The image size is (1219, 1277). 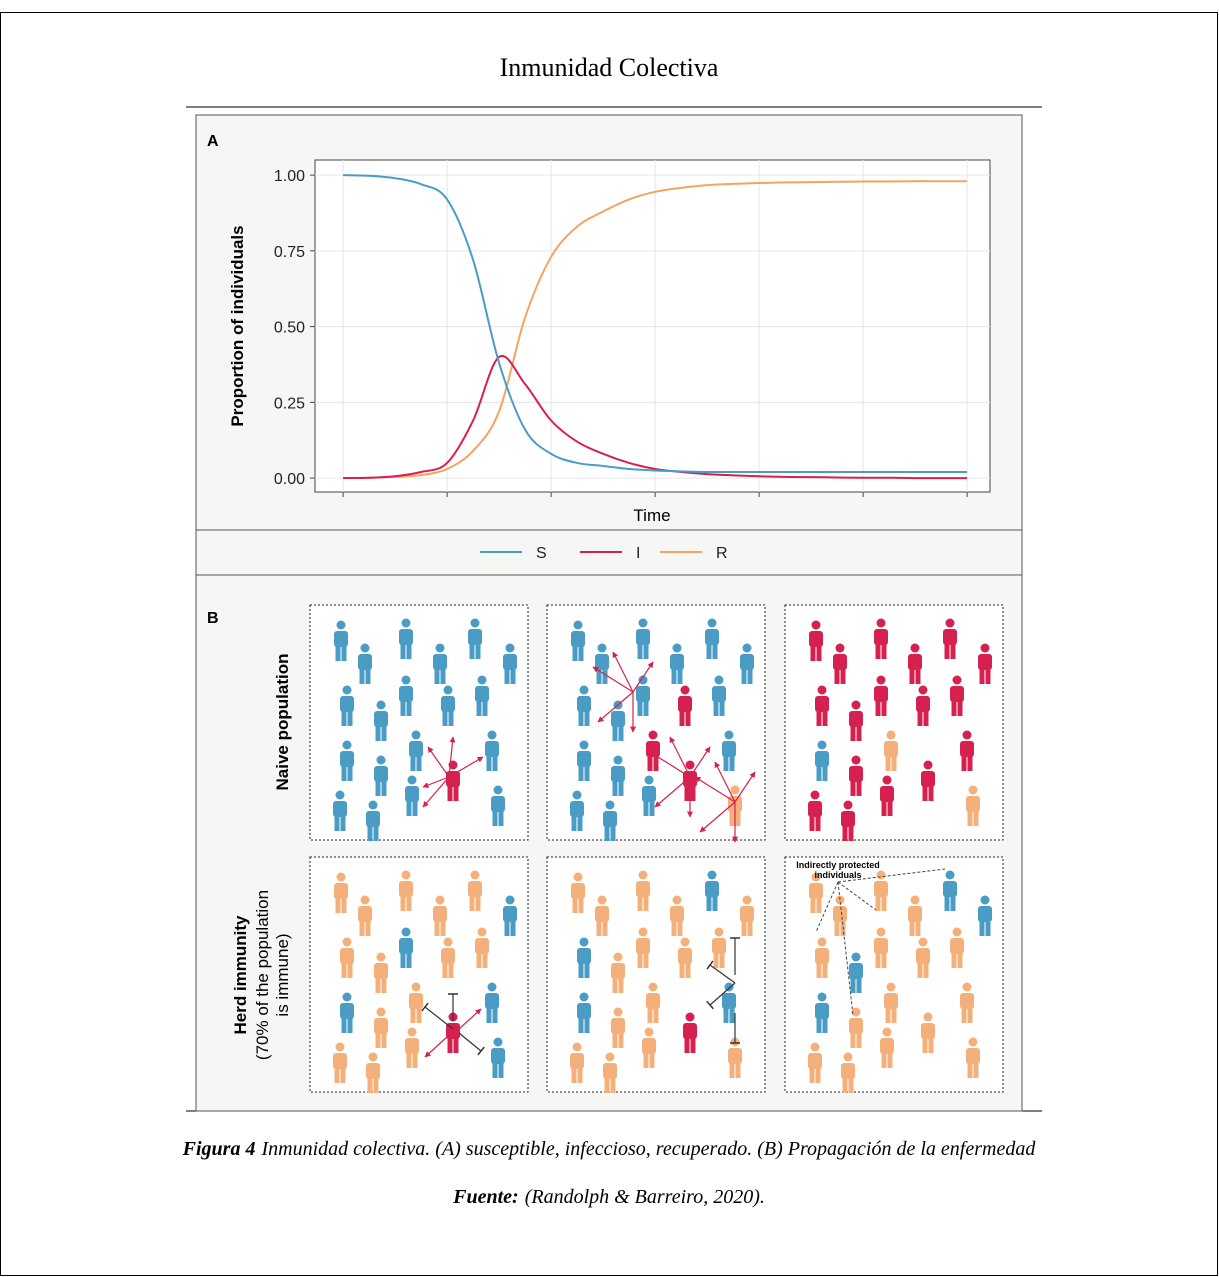 What do you see at coordinates (289, 252) in the screenshot?
I see `y-tick-label: 0.75` at bounding box center [289, 252].